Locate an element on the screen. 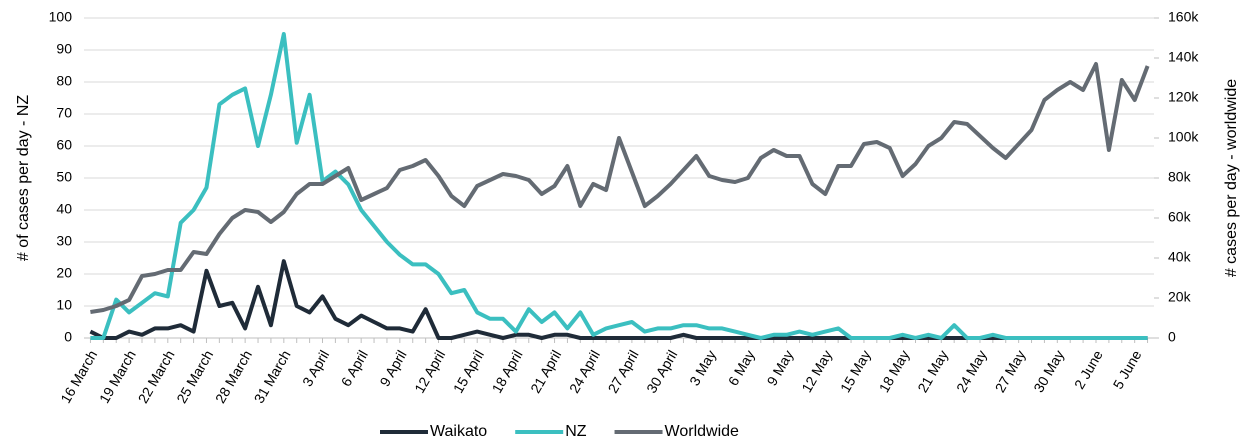  x-tick-label: 30 April is located at coordinates (661, 371).